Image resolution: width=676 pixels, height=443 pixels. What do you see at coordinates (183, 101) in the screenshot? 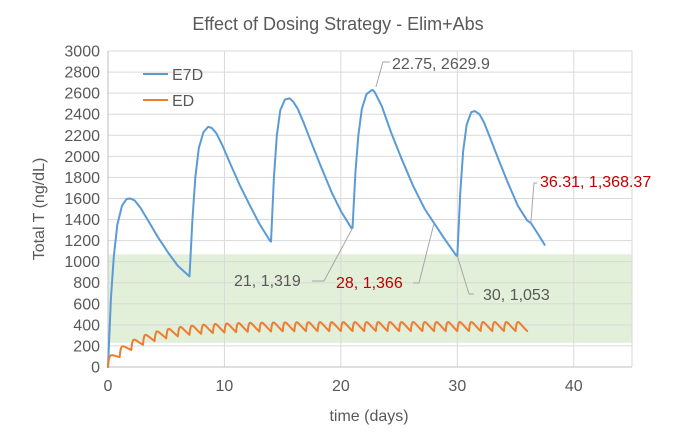
I see `legend-label: ED` at bounding box center [183, 101].